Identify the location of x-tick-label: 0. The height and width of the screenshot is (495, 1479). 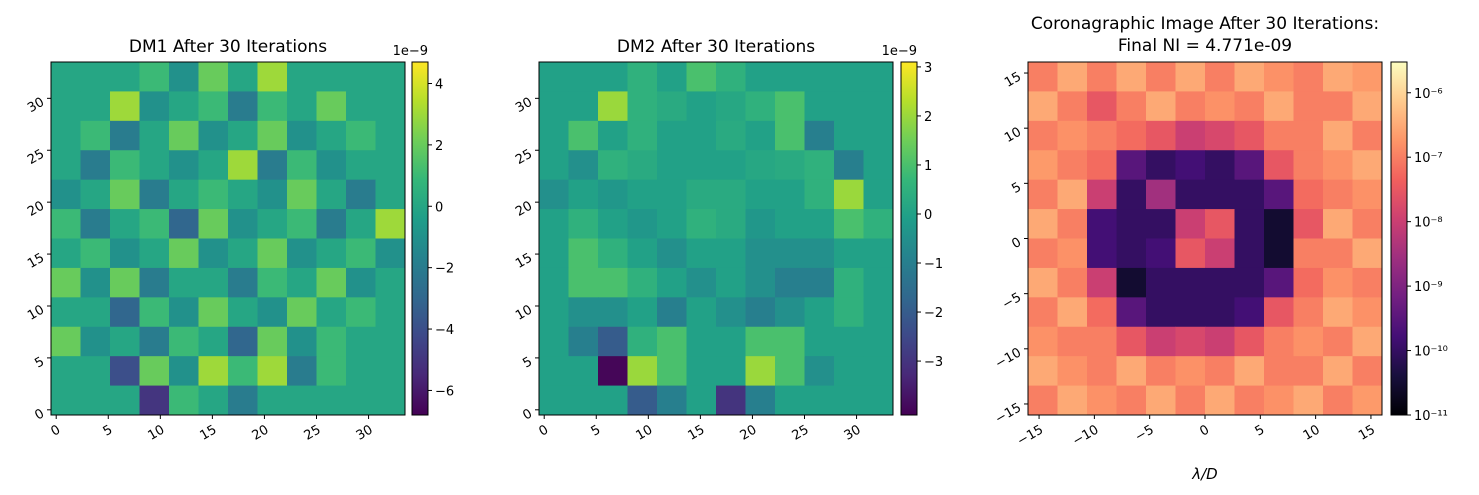
(544, 430).